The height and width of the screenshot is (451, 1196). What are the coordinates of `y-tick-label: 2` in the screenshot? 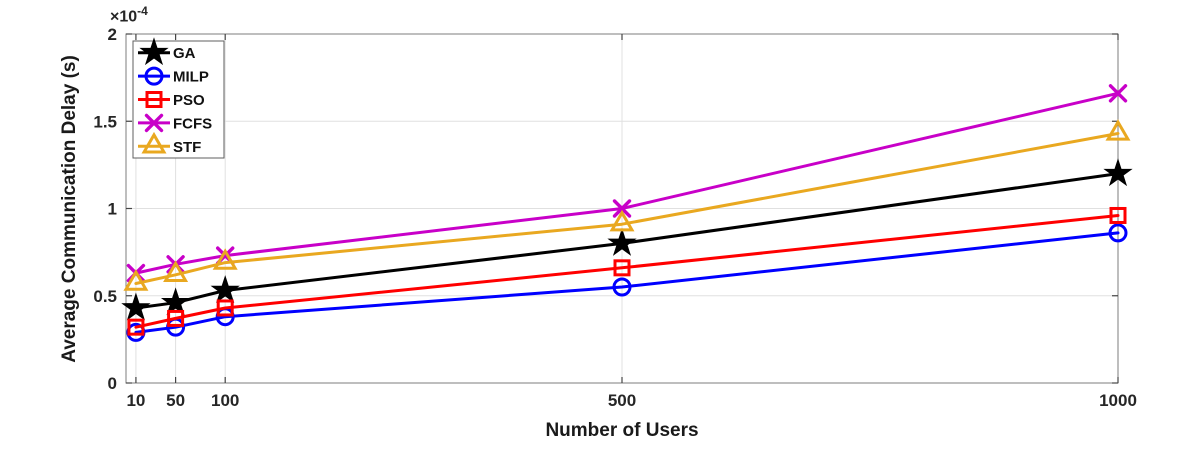 It's located at (112, 34).